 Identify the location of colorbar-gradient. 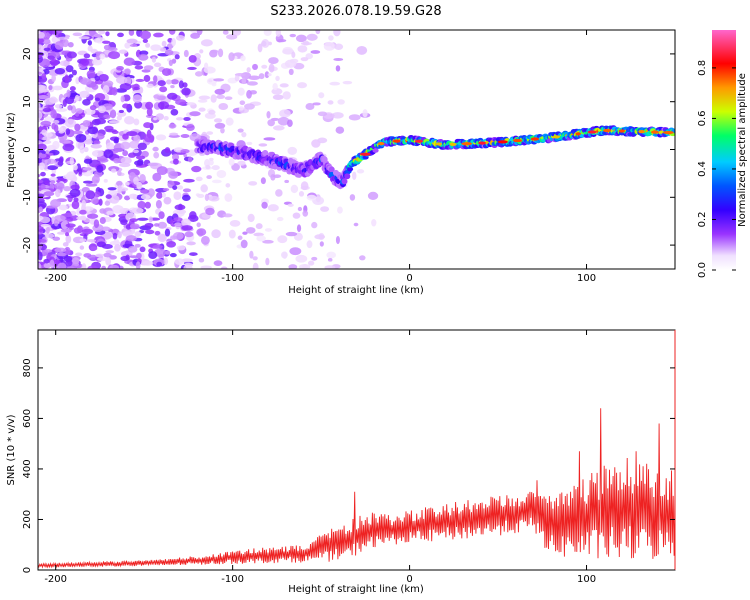
(724, 150).